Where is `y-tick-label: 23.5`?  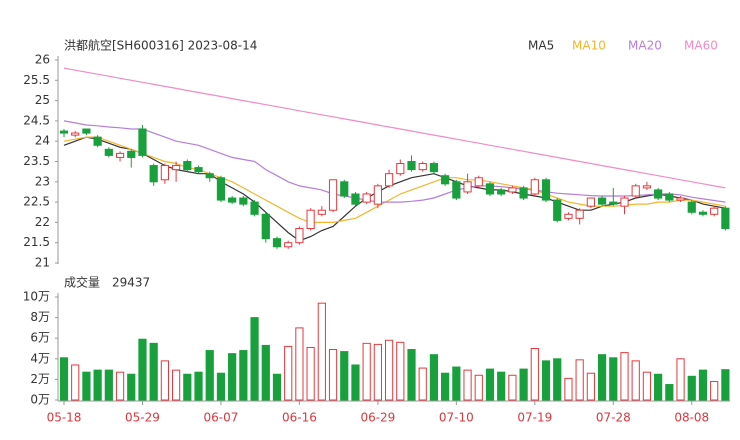
y-tick-label: 23.5 is located at coordinates (36, 161).